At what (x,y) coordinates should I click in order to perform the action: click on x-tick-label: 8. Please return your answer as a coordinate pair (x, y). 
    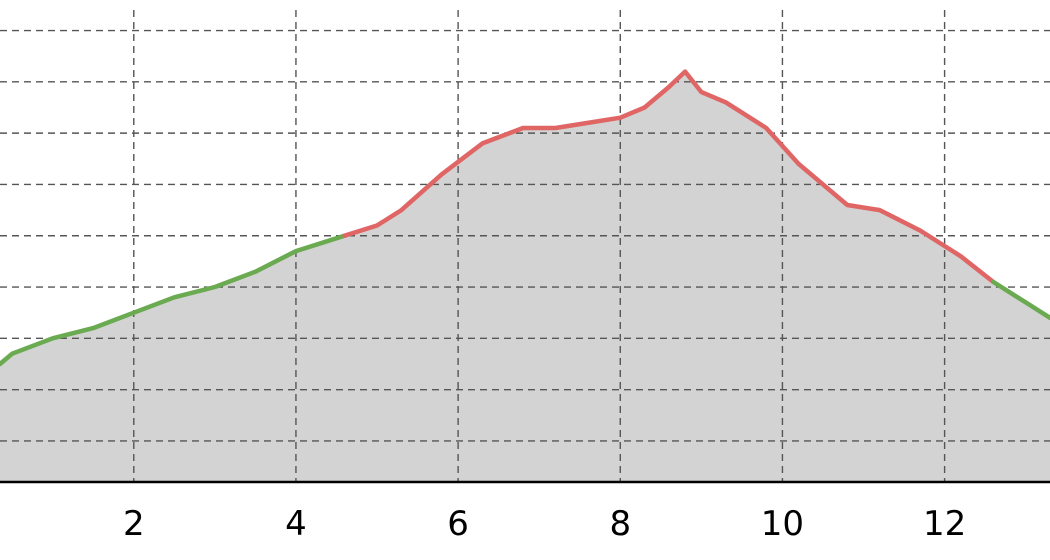
    Looking at the image, I should click on (620, 524).